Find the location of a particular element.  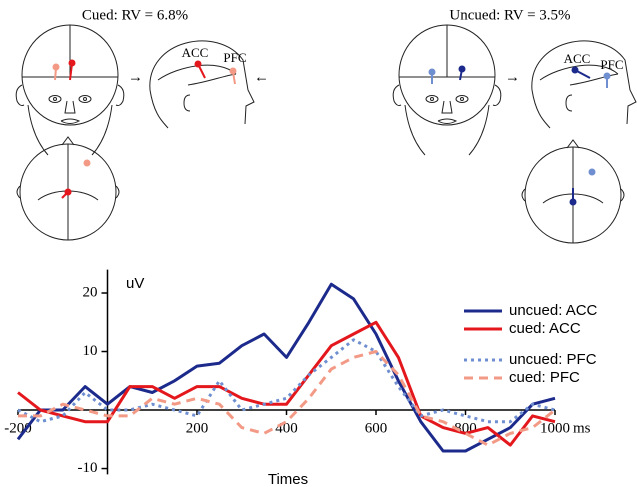

x-tick-label: 1000 is located at coordinates (555, 428).